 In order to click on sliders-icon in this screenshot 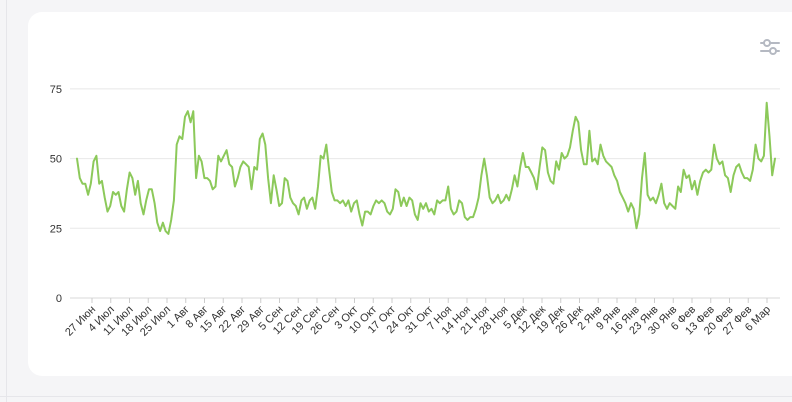, I will do `click(770, 47)`.